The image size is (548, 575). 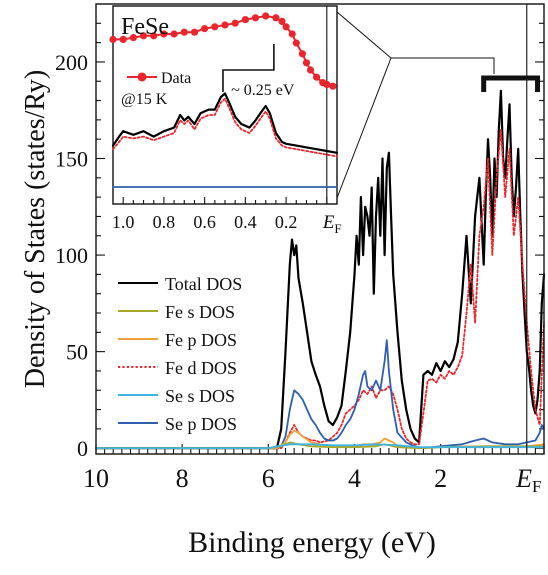 I want to click on inset-x-tick-label-fermi: EF, so click(x=332, y=224).